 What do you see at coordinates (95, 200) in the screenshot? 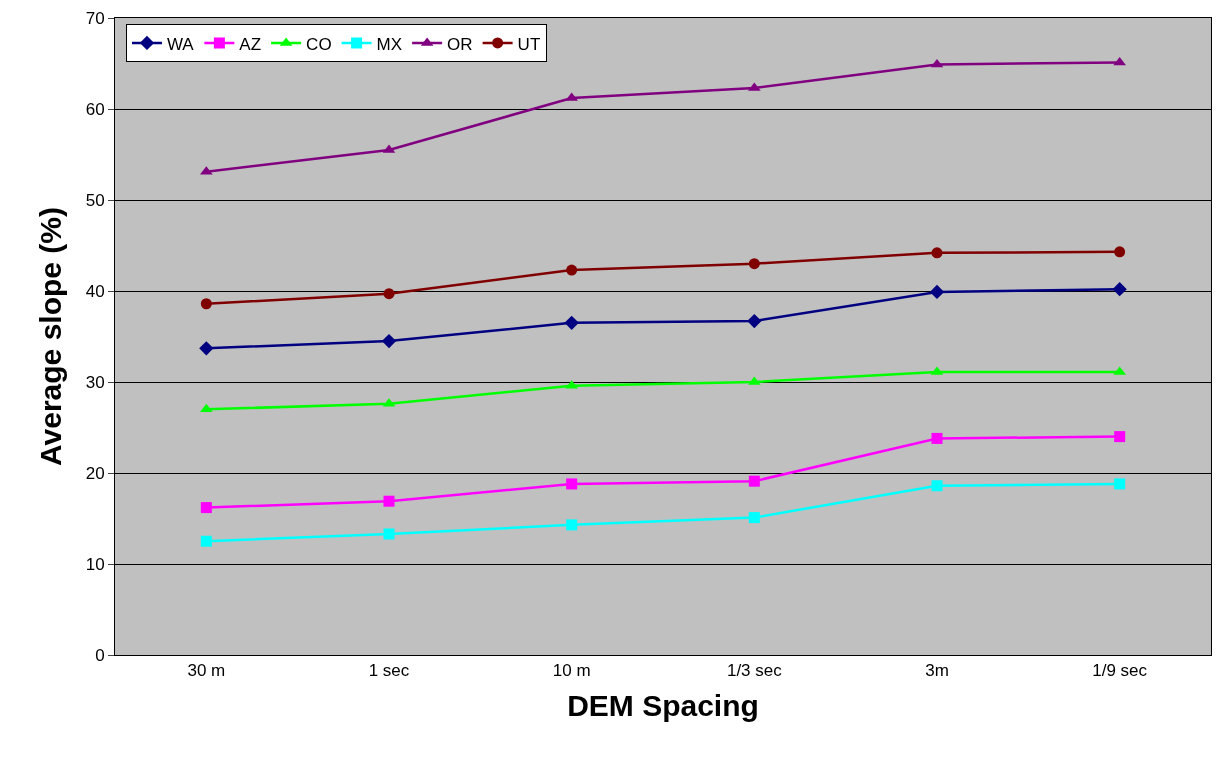
I see `y-tick-label: 50` at bounding box center [95, 200].